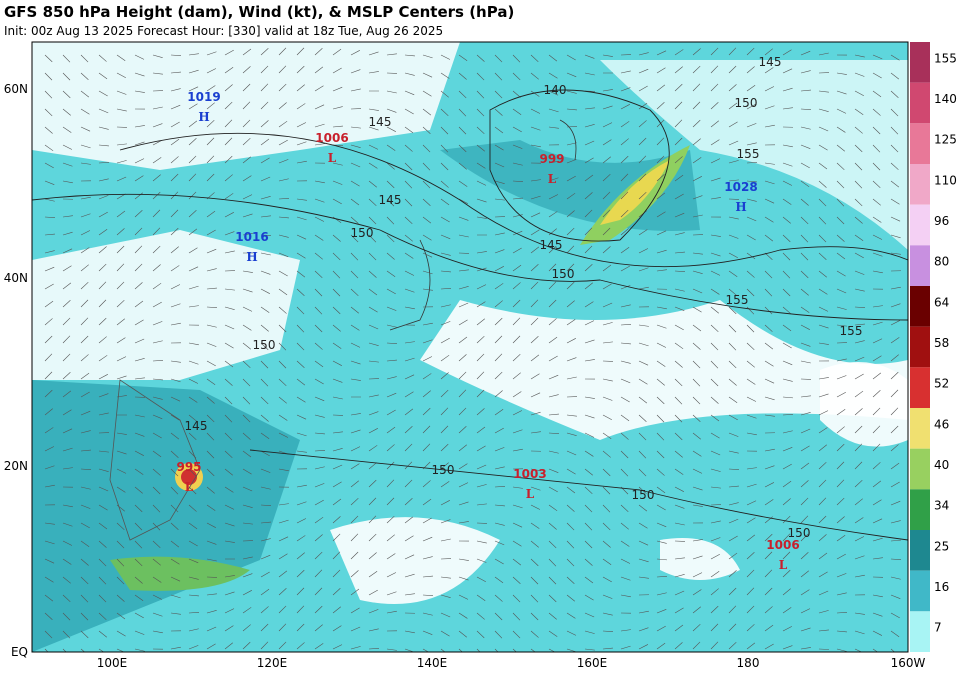 The image size is (960, 676). I want to click on lon-label: 160W, so click(908, 663).